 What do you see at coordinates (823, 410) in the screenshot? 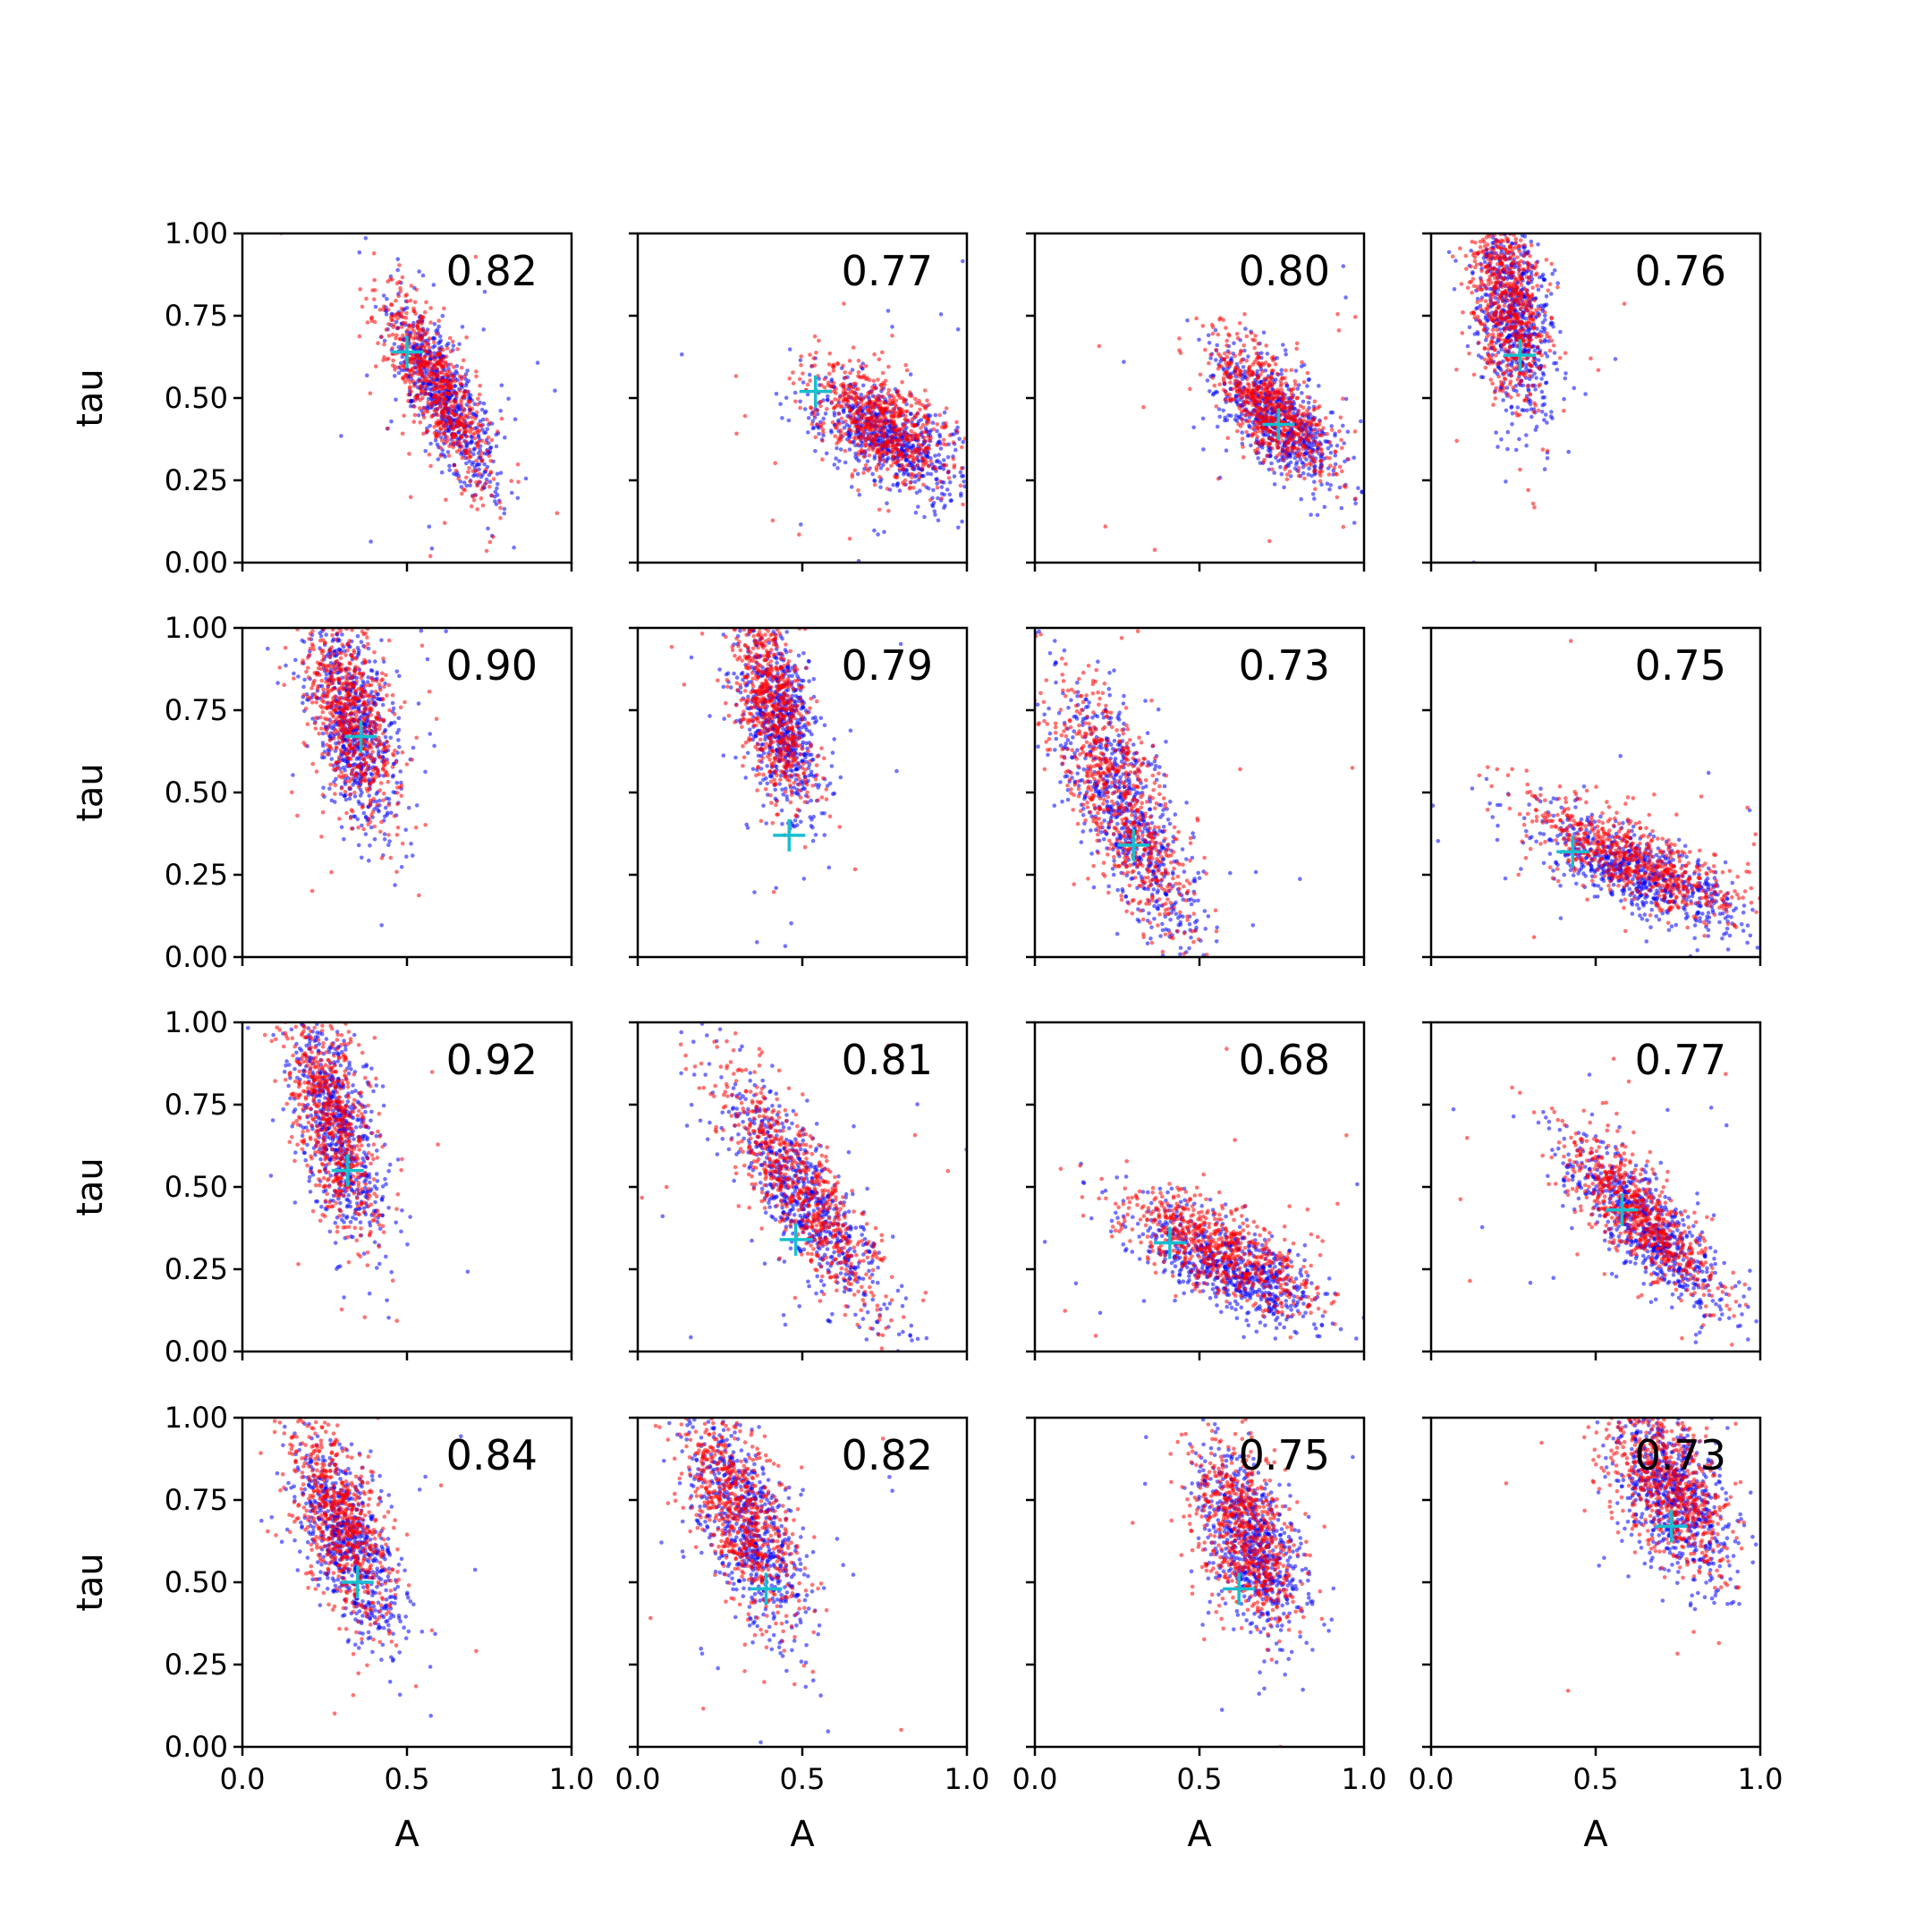
I see `scatter-points` at bounding box center [823, 410].